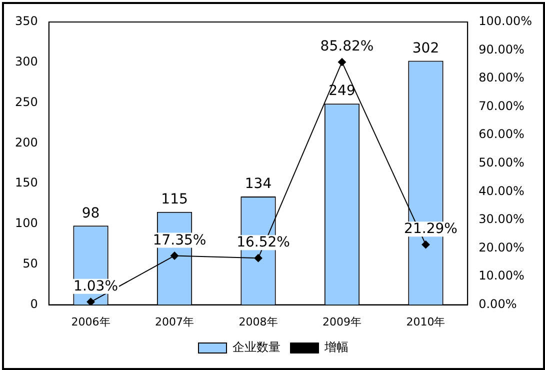  What do you see at coordinates (26, 21) in the screenshot?
I see `y-tick-label: 350` at bounding box center [26, 21].